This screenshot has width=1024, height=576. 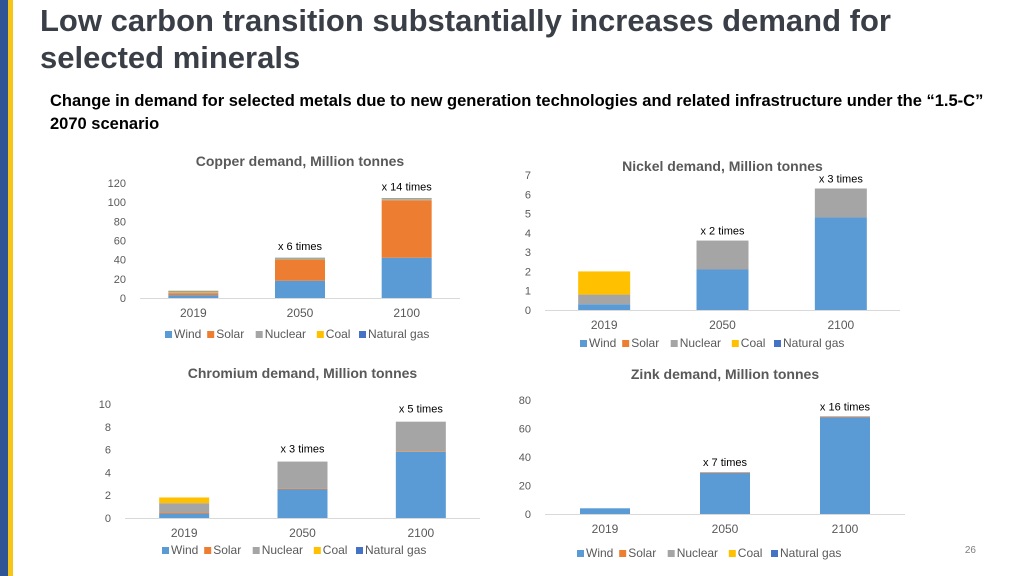 I want to click on copper-y-tick-label: 40, so click(x=120, y=261).